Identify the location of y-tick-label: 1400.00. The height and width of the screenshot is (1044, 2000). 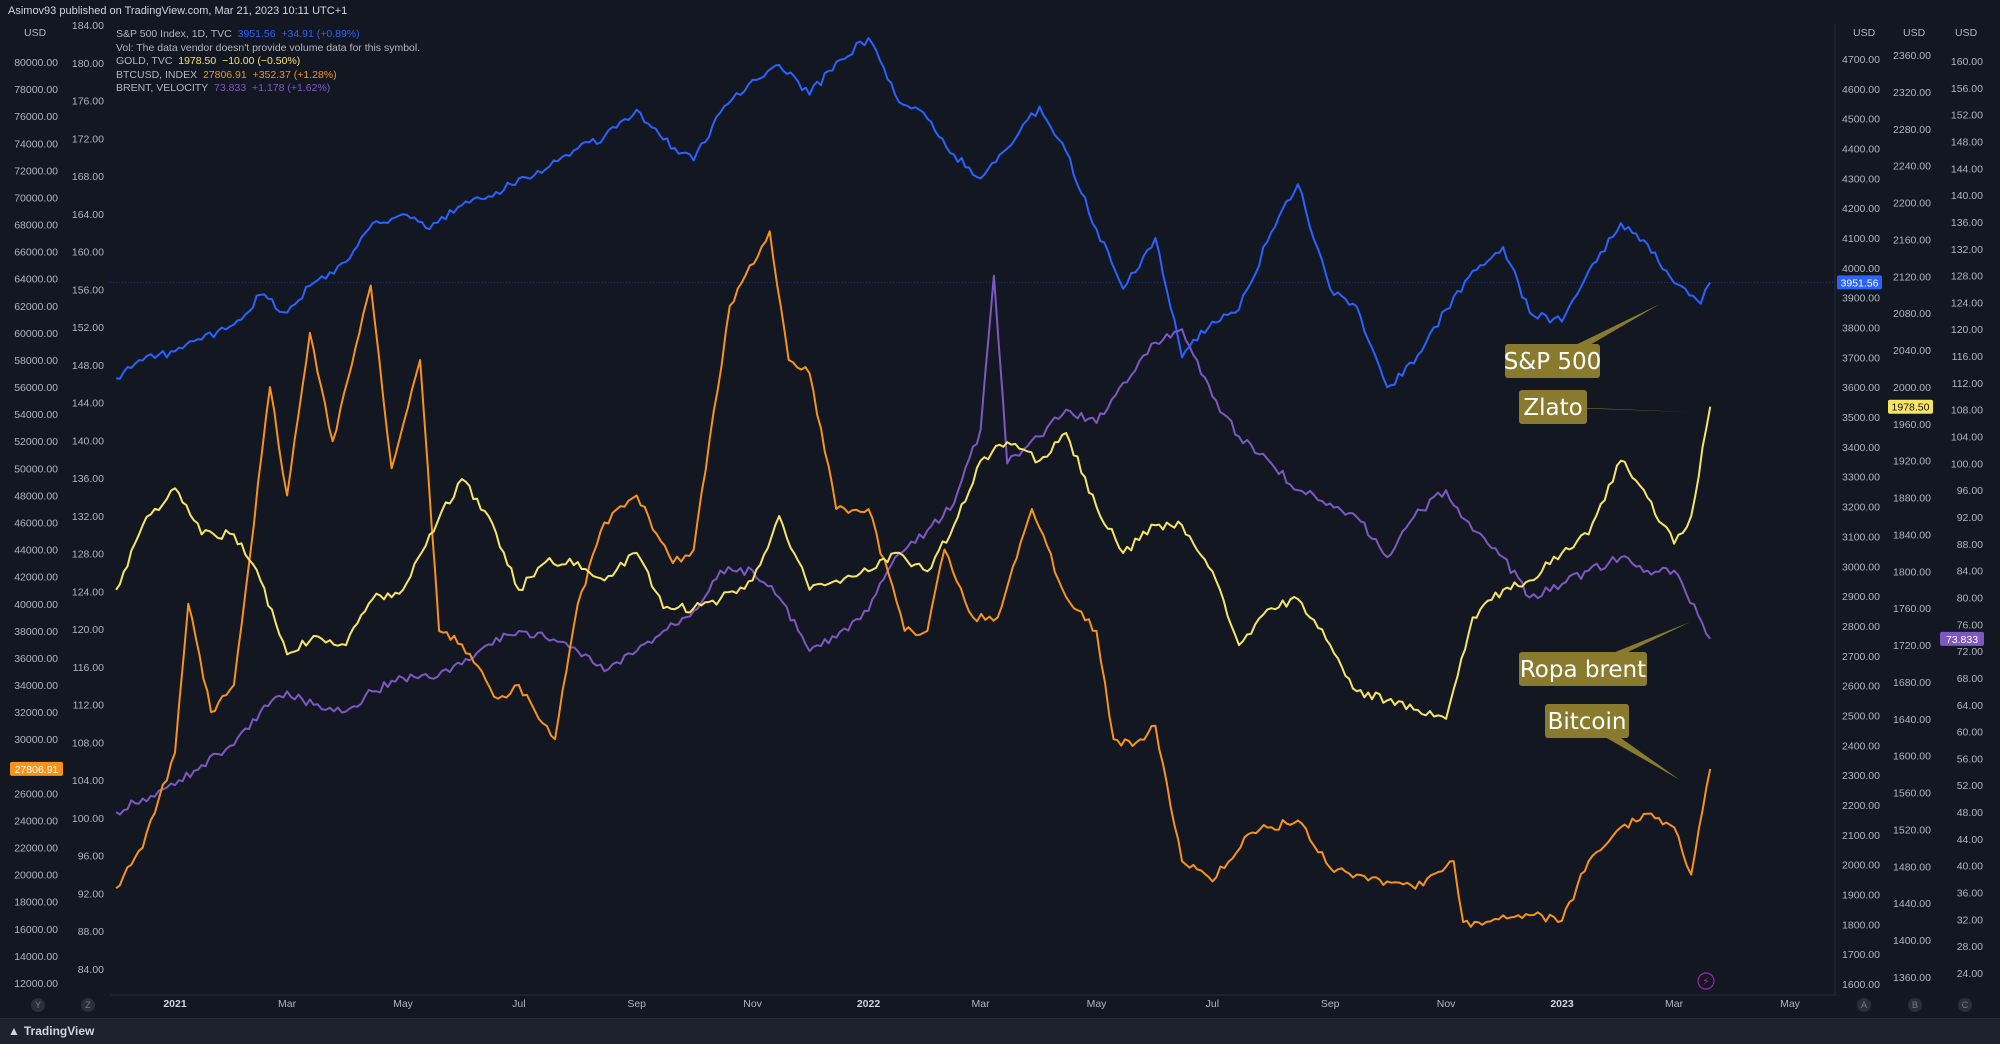
(1912, 941).